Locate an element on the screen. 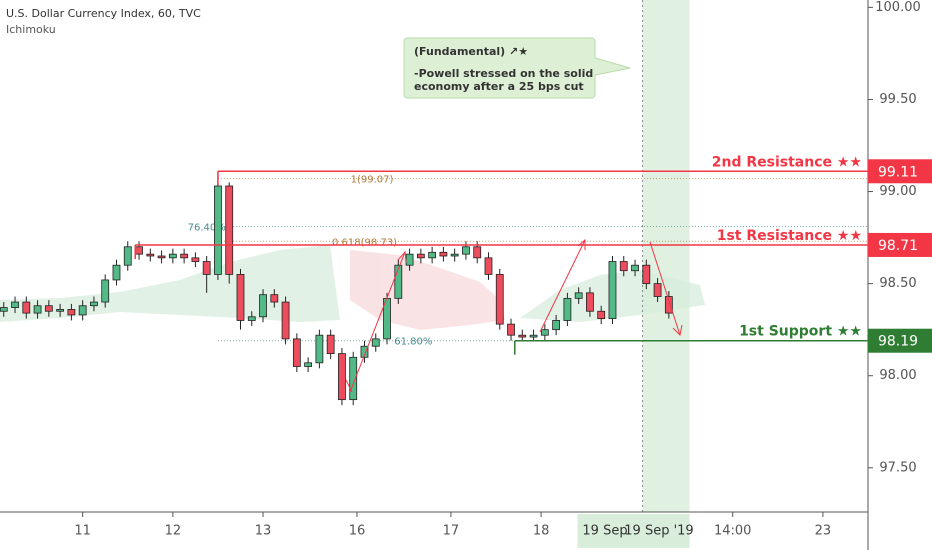 The height and width of the screenshot is (550, 932). highlight-axis-box is located at coordinates (633, 531).